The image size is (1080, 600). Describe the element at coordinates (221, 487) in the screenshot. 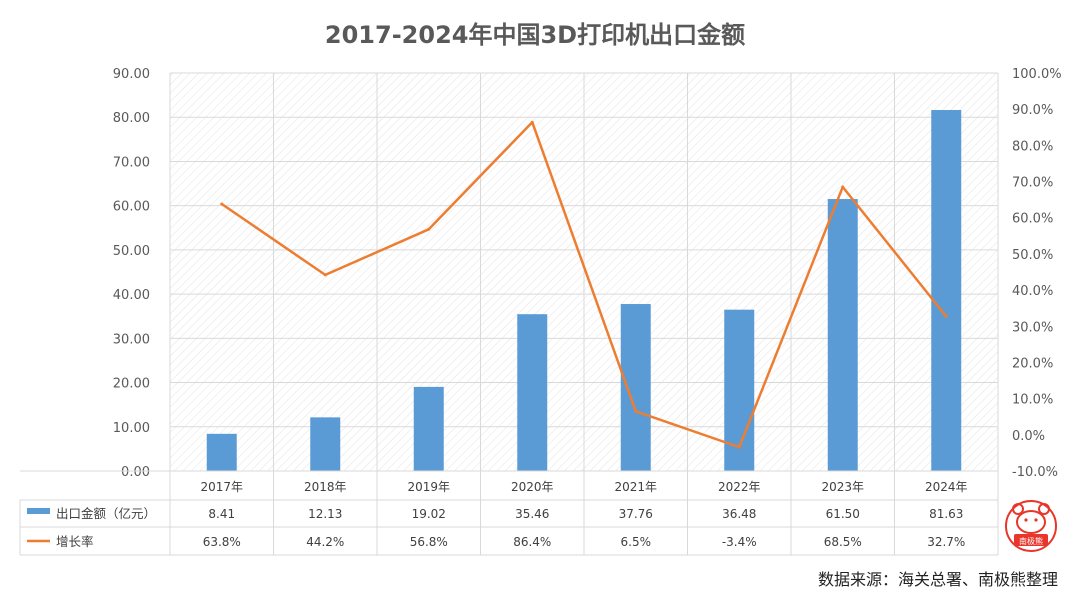

I see `x-tick-label: 2017年` at that location.